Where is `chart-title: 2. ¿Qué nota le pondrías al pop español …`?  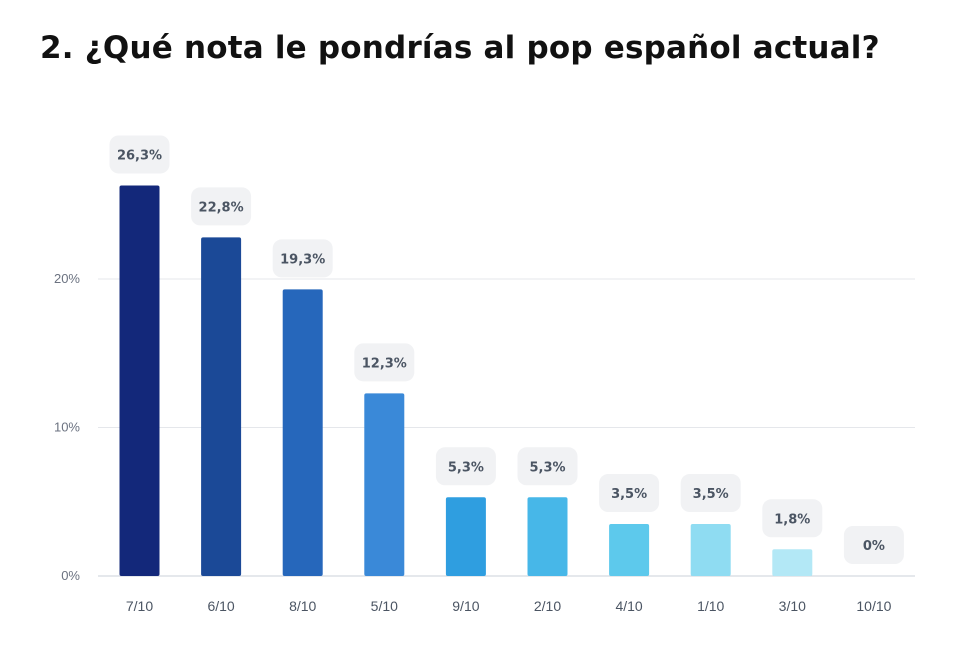
chart-title: 2. ¿Qué nota le pondrías al pop español … is located at coordinates (460, 48).